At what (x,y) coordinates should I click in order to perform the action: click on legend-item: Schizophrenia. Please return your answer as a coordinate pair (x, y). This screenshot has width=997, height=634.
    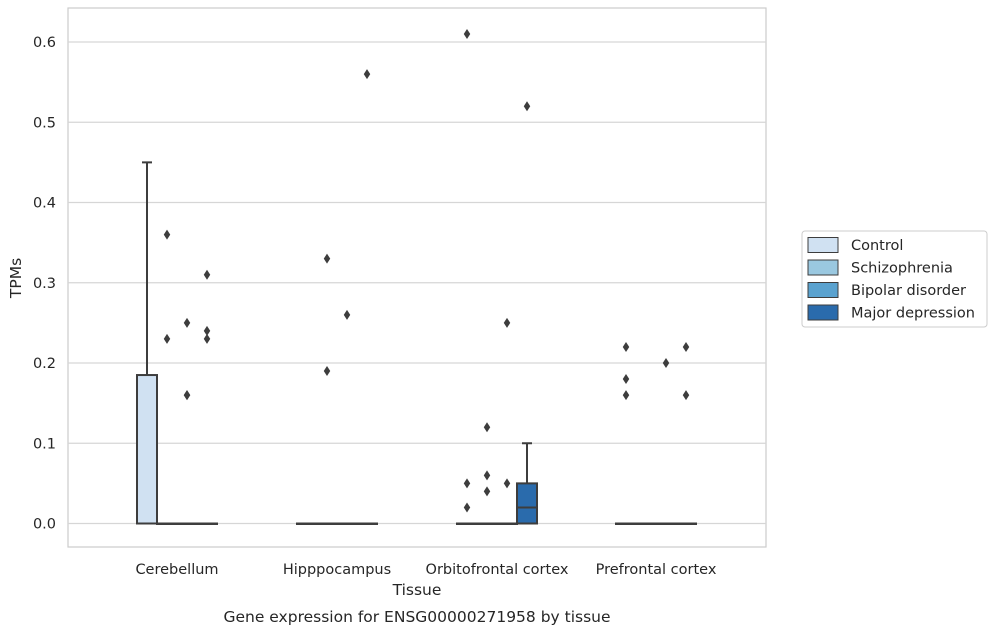
    Looking at the image, I should click on (880, 268).